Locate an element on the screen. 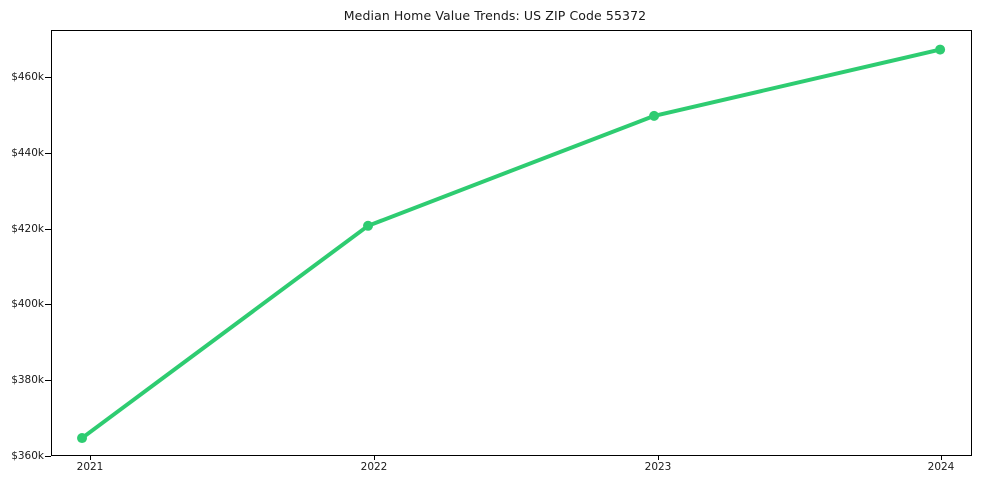 This screenshot has width=990, height=490. data-point-2023 is located at coordinates (654, 115).